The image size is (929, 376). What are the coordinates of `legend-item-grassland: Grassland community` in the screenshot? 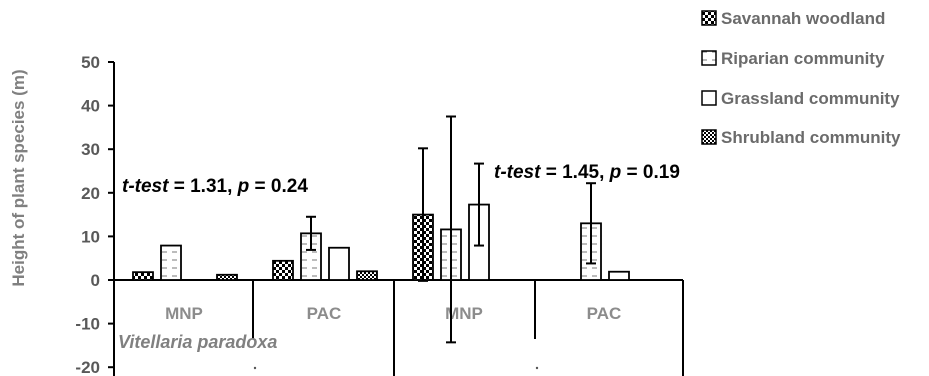 It's located at (800, 98).